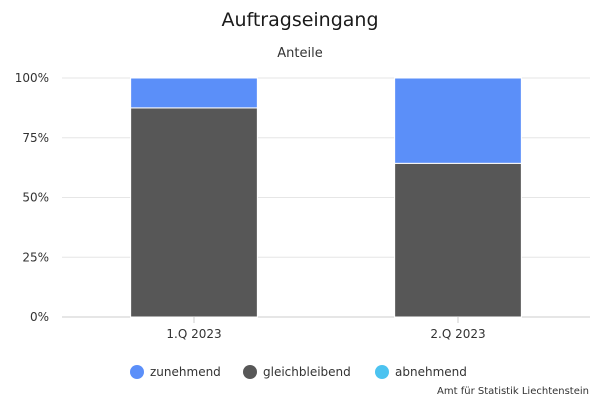 The height and width of the screenshot is (400, 600). I want to click on y-tick-label: 50%, so click(35, 198).